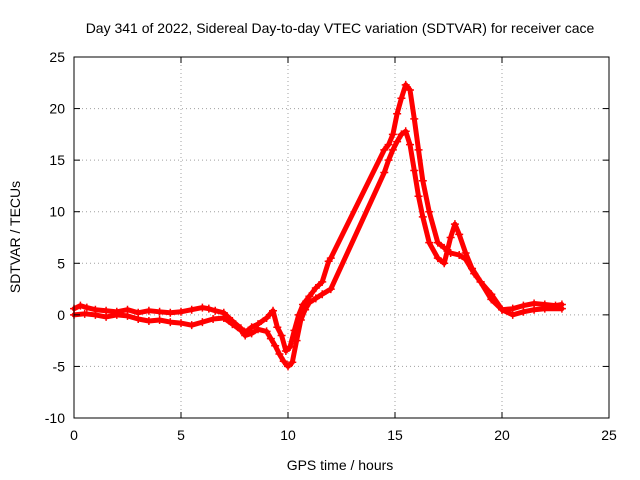 This screenshot has height=480, width=640. What do you see at coordinates (340, 465) in the screenshot?
I see `x-axis-label: GPS time / hours` at bounding box center [340, 465].